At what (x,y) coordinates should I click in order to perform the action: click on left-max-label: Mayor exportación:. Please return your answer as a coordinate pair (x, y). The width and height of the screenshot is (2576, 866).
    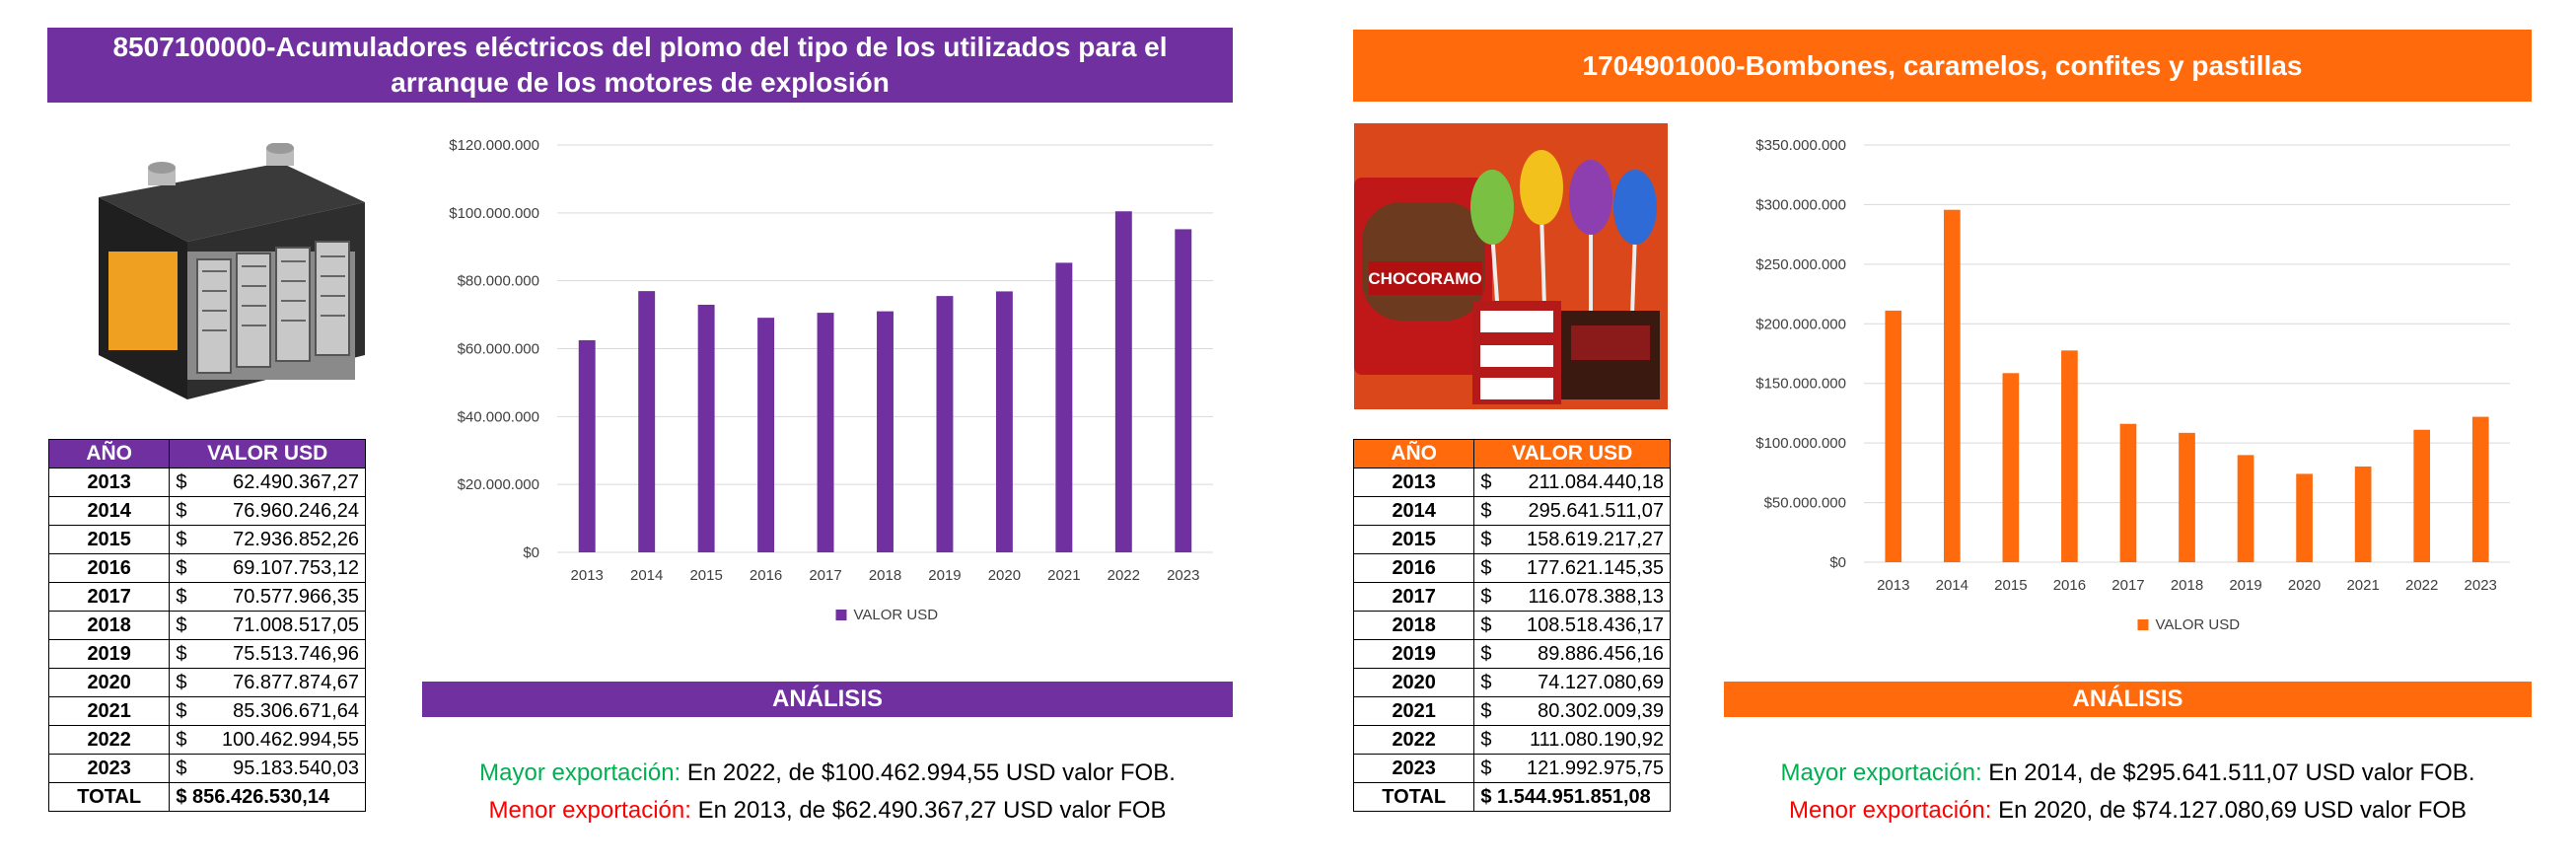
    Looking at the image, I should click on (580, 772).